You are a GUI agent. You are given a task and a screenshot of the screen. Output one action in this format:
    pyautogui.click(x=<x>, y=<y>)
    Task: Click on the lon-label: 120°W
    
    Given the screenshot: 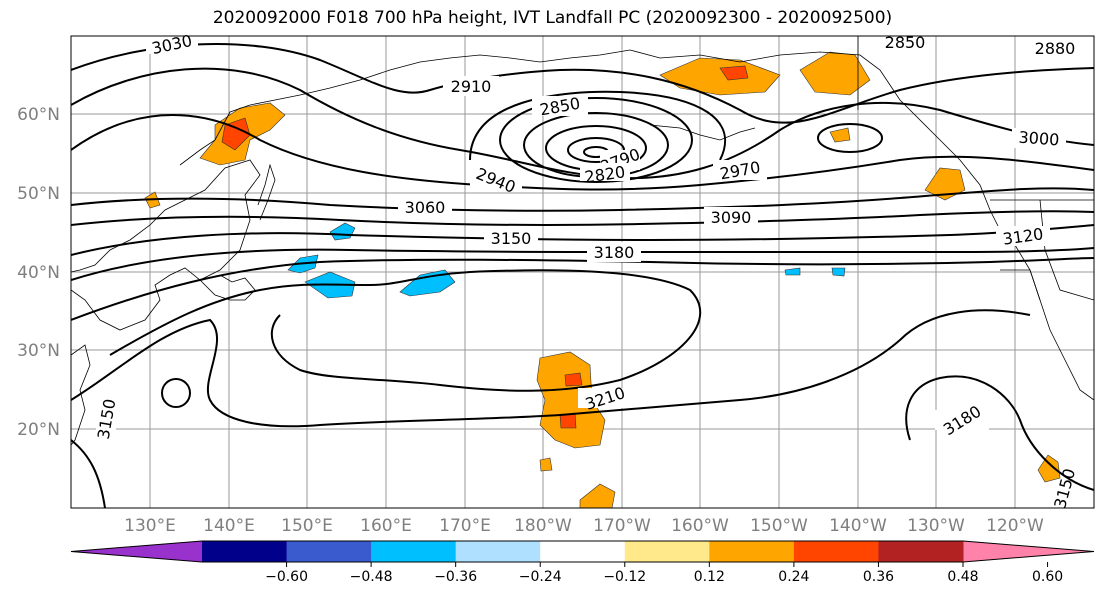 What is the action you would take?
    pyautogui.click(x=1015, y=526)
    